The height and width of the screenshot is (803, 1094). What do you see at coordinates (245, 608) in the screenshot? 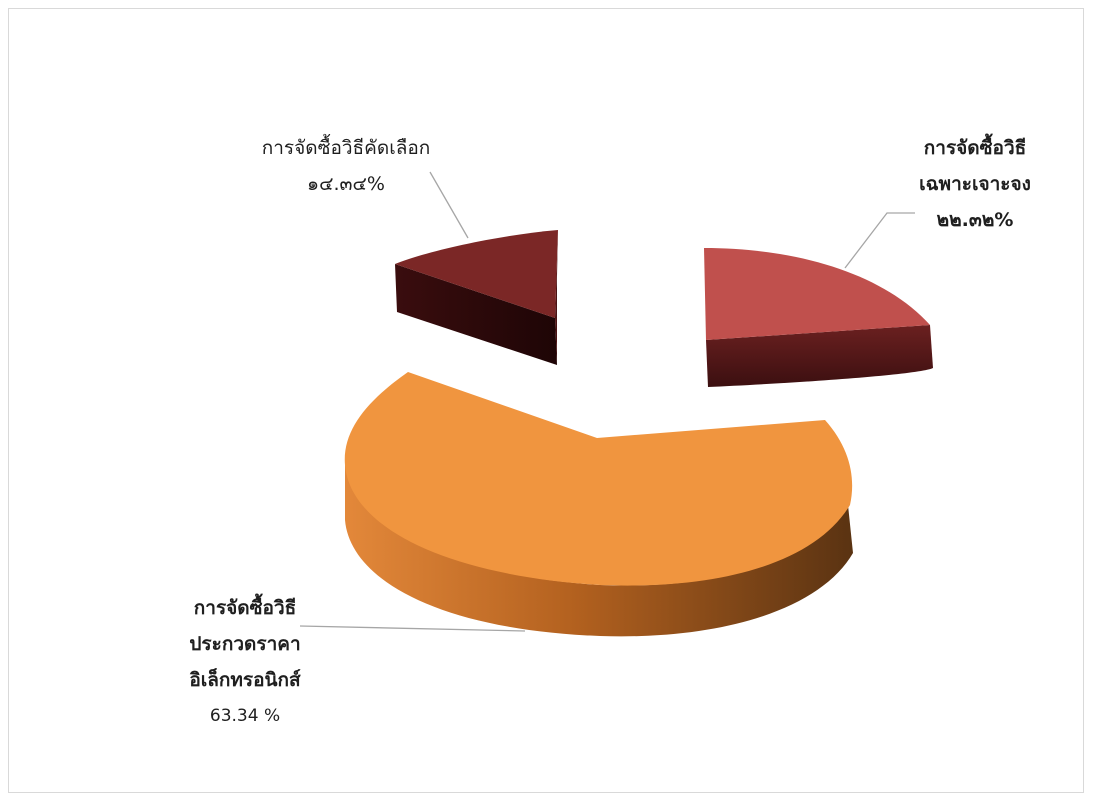
I see `slice-label-1-line-1: การจัดซื้อวิธี` at bounding box center [245, 608].